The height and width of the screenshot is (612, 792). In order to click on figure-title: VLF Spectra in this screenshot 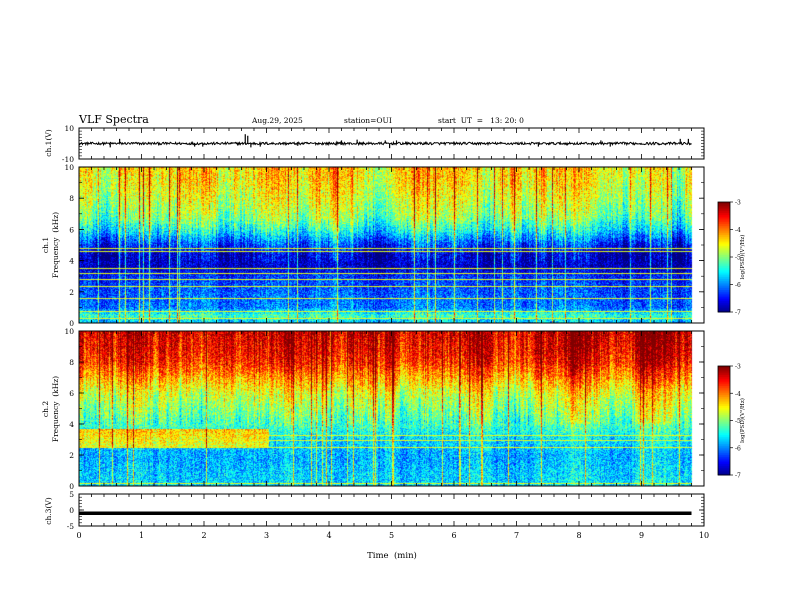, I will do `click(113, 119)`.